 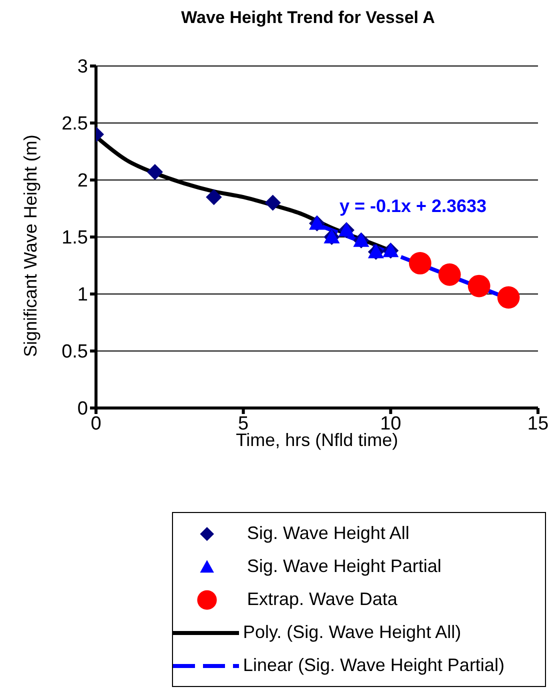 What do you see at coordinates (537, 423) in the screenshot?
I see `x-tick-label: 15` at bounding box center [537, 423].